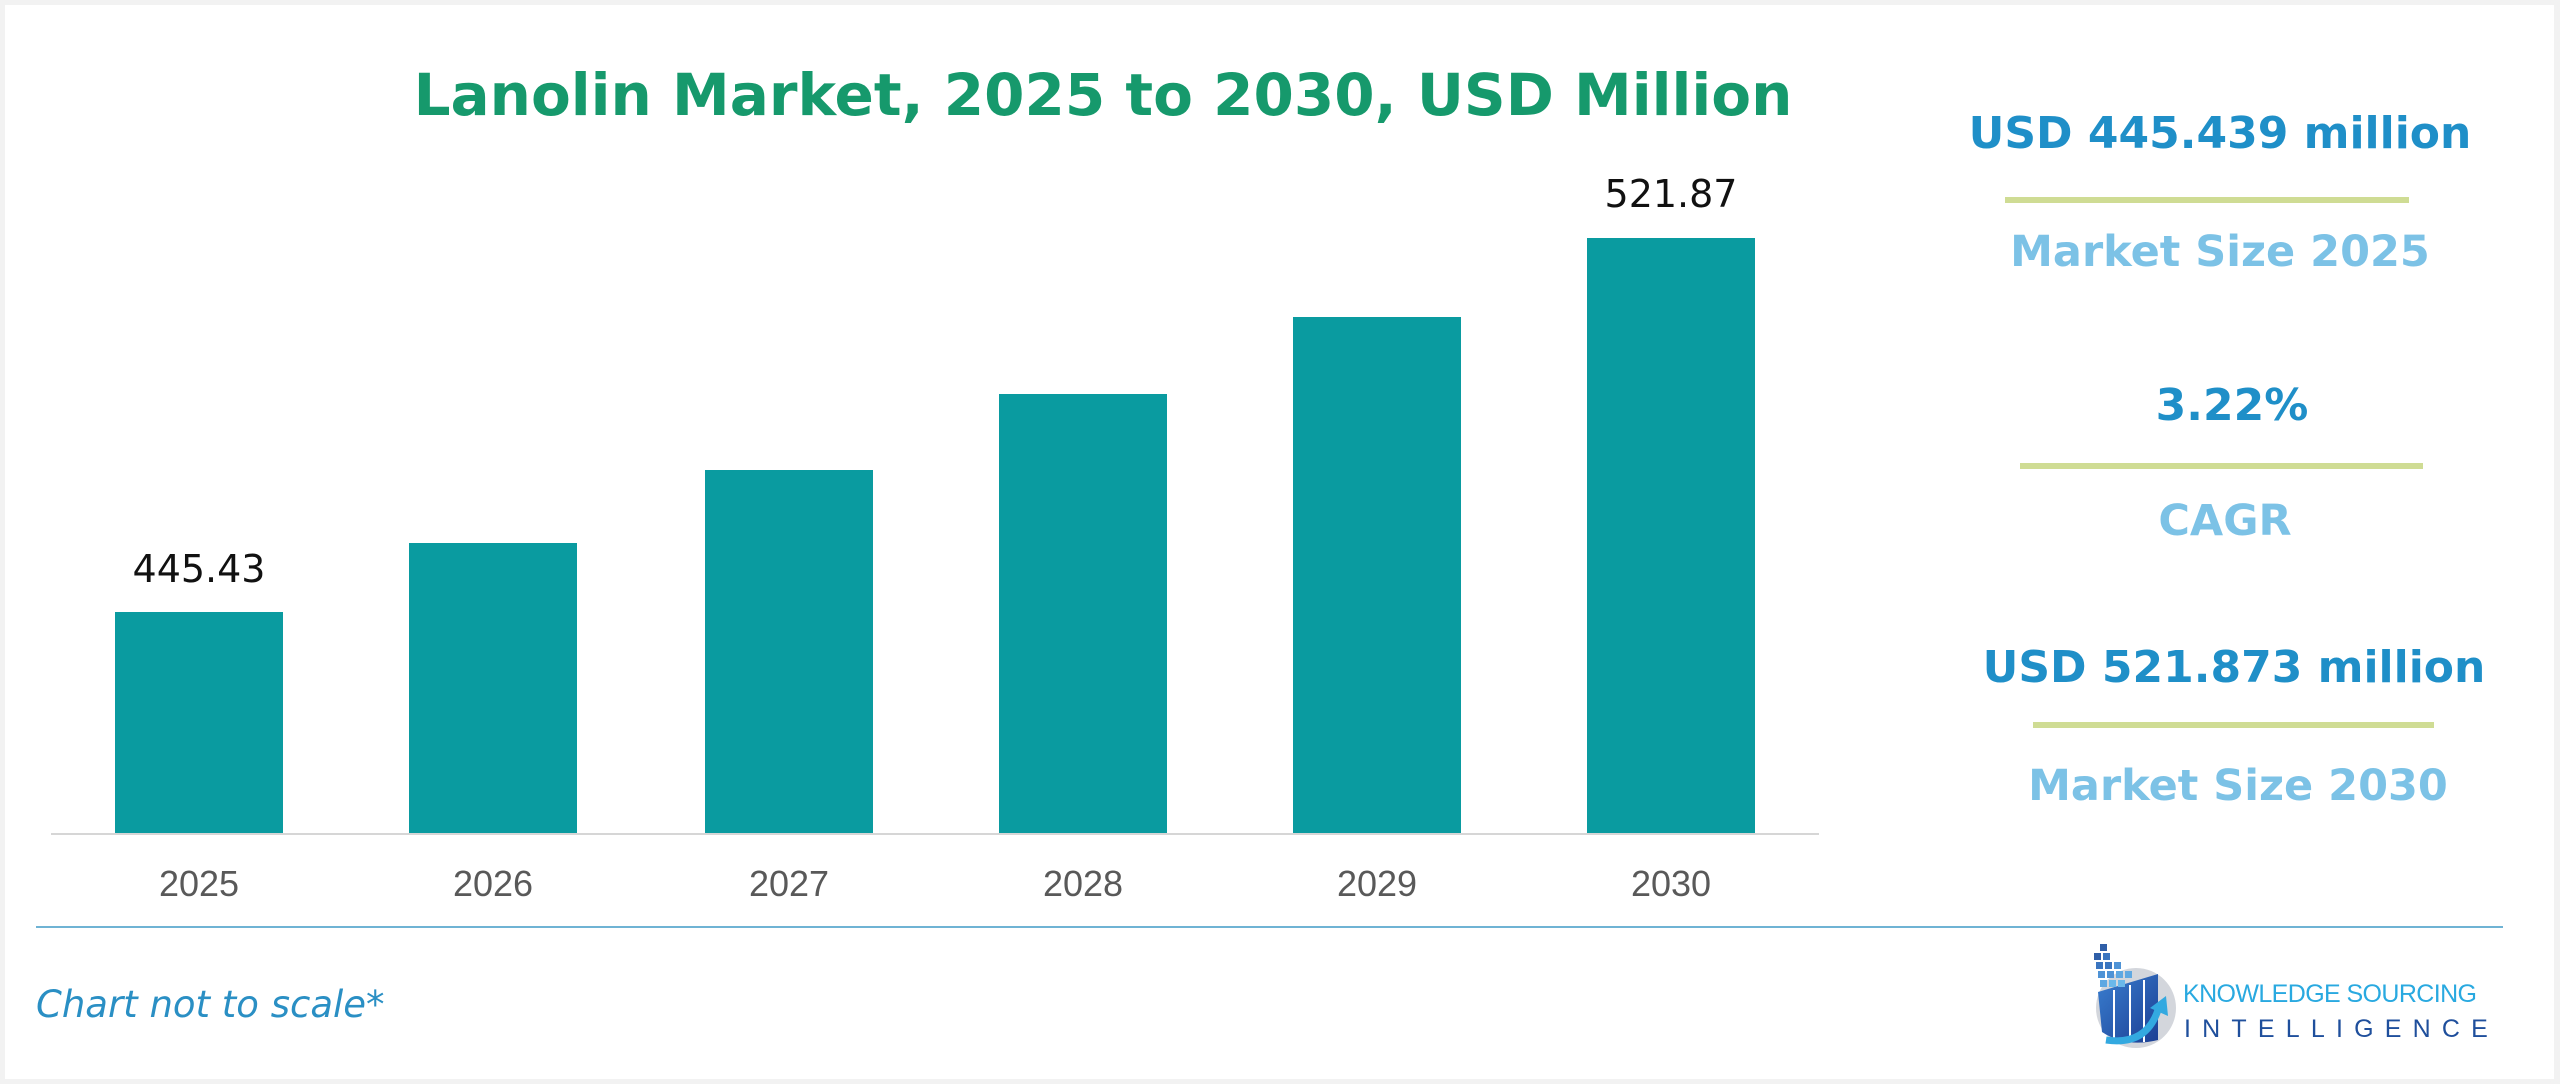 This screenshot has height=1084, width=2560. What do you see at coordinates (2220, 133) in the screenshot?
I see `stat-market-size-2025-value: USD 445.439 million` at bounding box center [2220, 133].